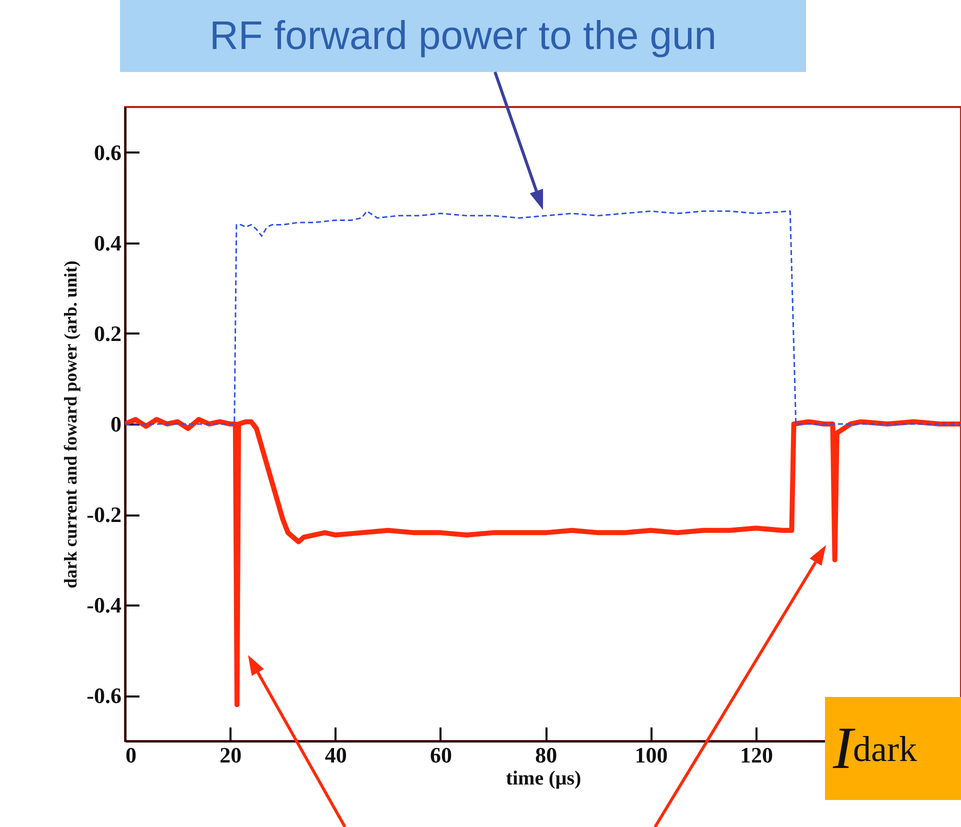  Describe the element at coordinates (441, 755) in the screenshot. I see `x-tick-label: 60` at that location.